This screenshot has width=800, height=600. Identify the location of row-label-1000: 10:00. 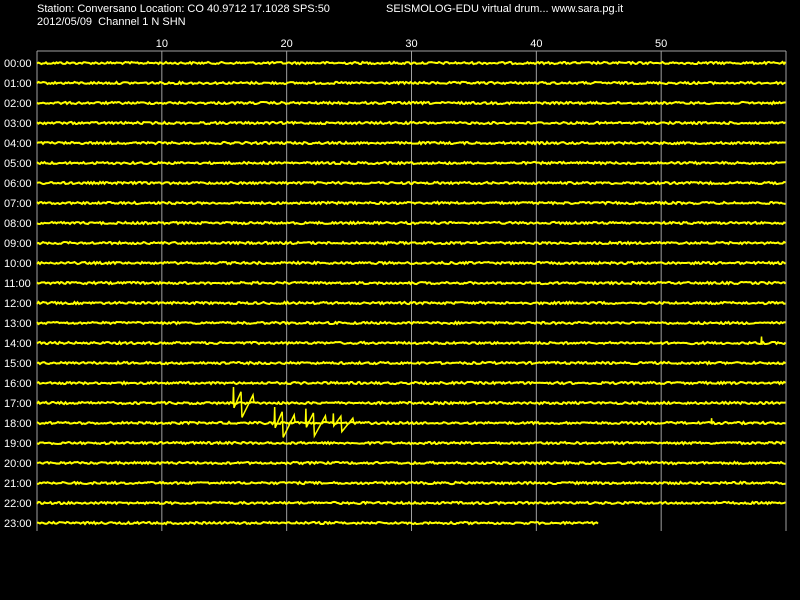
(18, 264).